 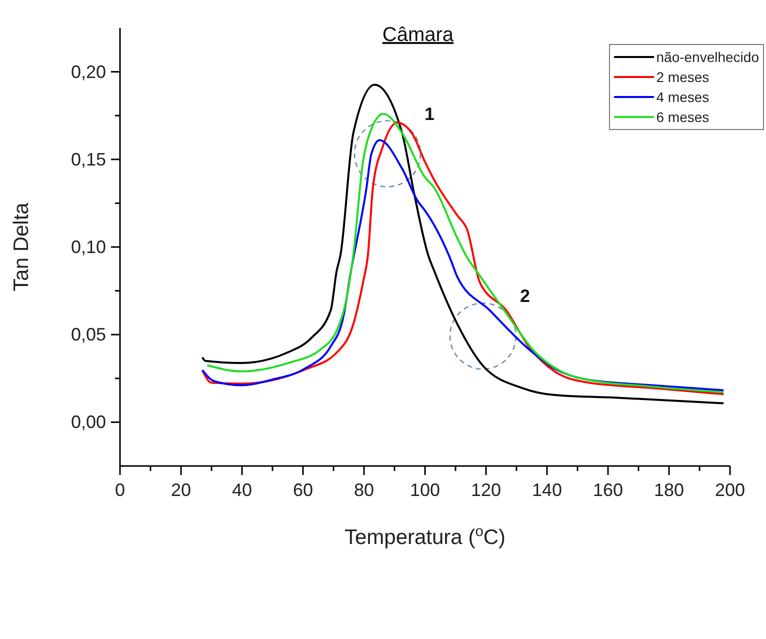 I want to click on x-axis-title: Temperatura ($^{o}$C), so click(x=425, y=536).